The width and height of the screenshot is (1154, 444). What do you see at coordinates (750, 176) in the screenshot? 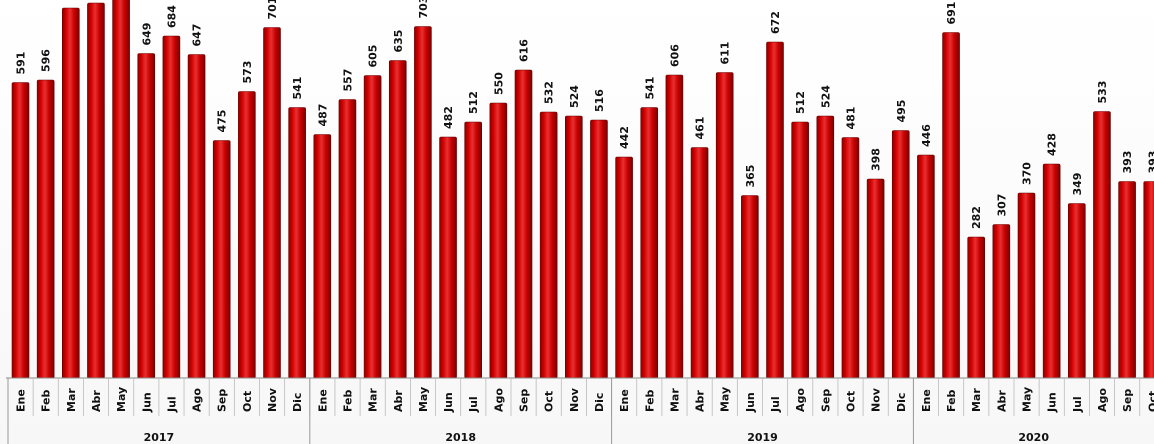
I see `bar-value-label: 365` at bounding box center [750, 176].